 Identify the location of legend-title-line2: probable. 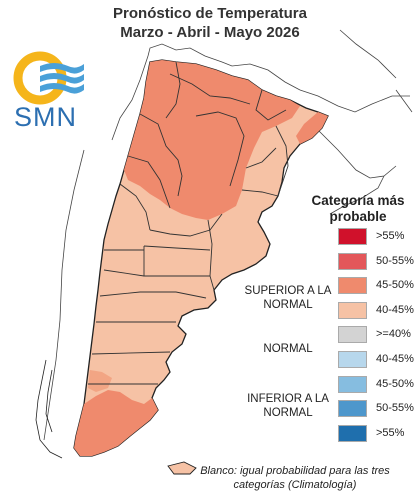
(358, 216).